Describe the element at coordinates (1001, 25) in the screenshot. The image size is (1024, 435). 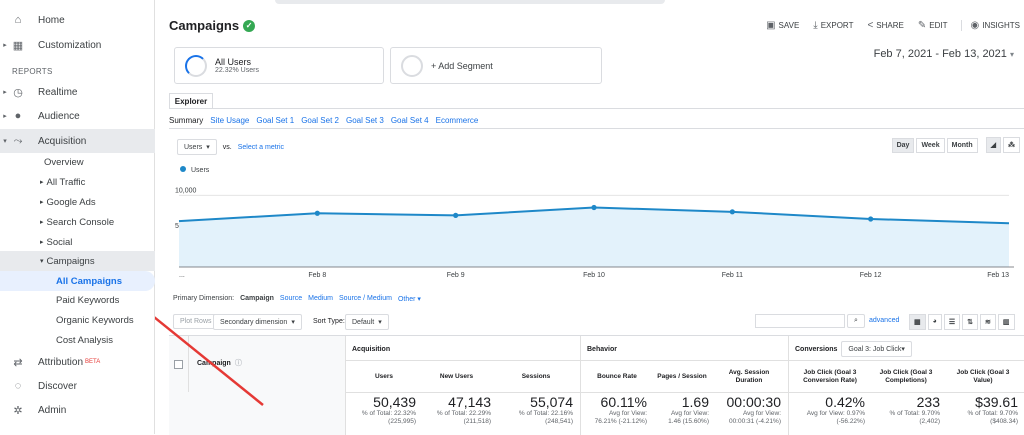
I see `insights-label: INSIGHTS` at that location.